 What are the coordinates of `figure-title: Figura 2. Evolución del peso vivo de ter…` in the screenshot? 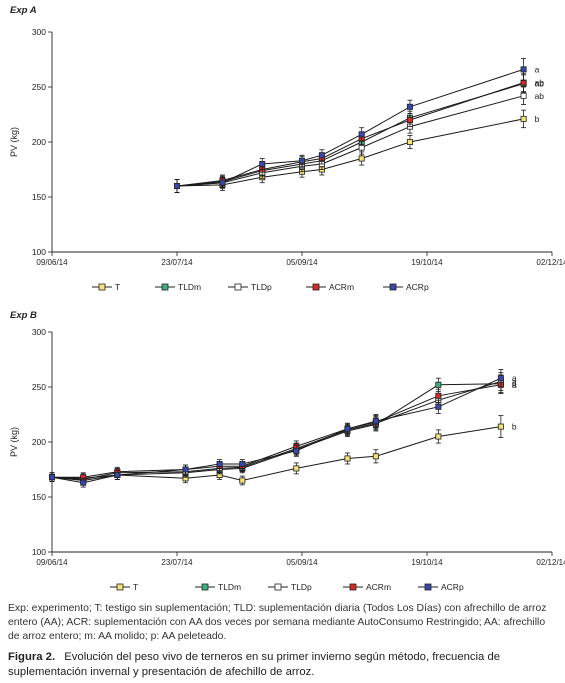 It's located at (282, 665).